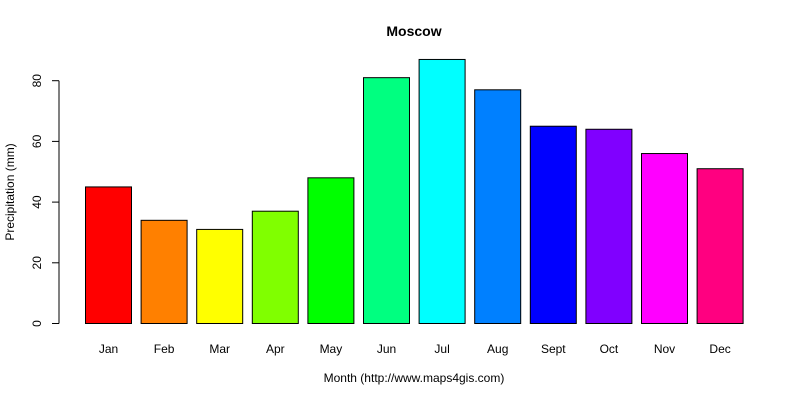 This screenshot has width=800, height=400. I want to click on y-tick-label: 0, so click(37, 323).